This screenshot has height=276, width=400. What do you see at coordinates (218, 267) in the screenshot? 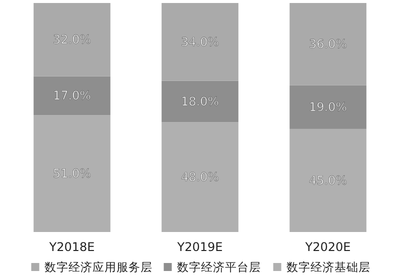
I see `legend-label: 数字经济平台层` at bounding box center [218, 267].